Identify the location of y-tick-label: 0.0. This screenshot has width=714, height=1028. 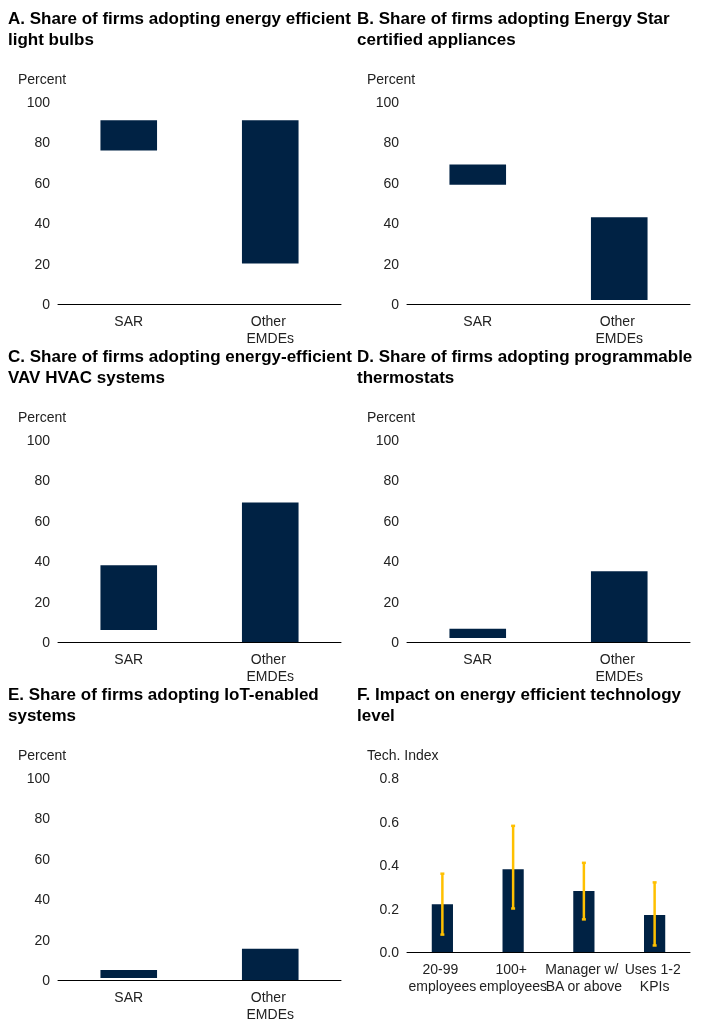
(389, 952).